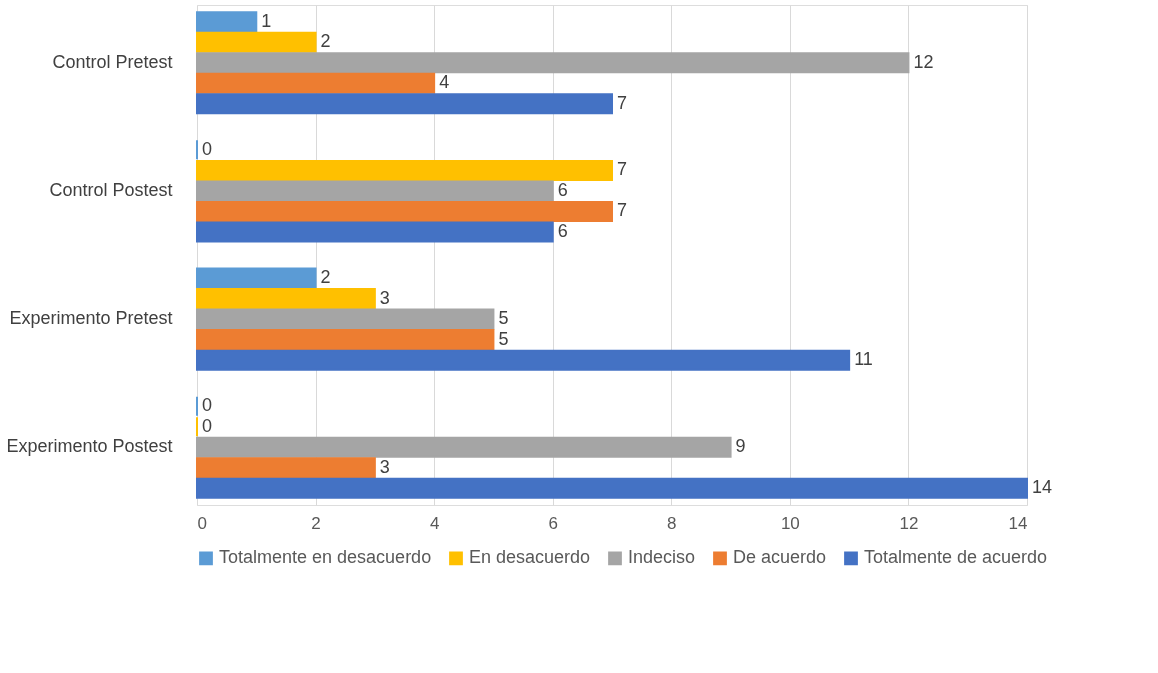 The width and height of the screenshot is (1158, 673). Describe the element at coordinates (553, 523) in the screenshot. I see `x-tick-label: 6` at that location.